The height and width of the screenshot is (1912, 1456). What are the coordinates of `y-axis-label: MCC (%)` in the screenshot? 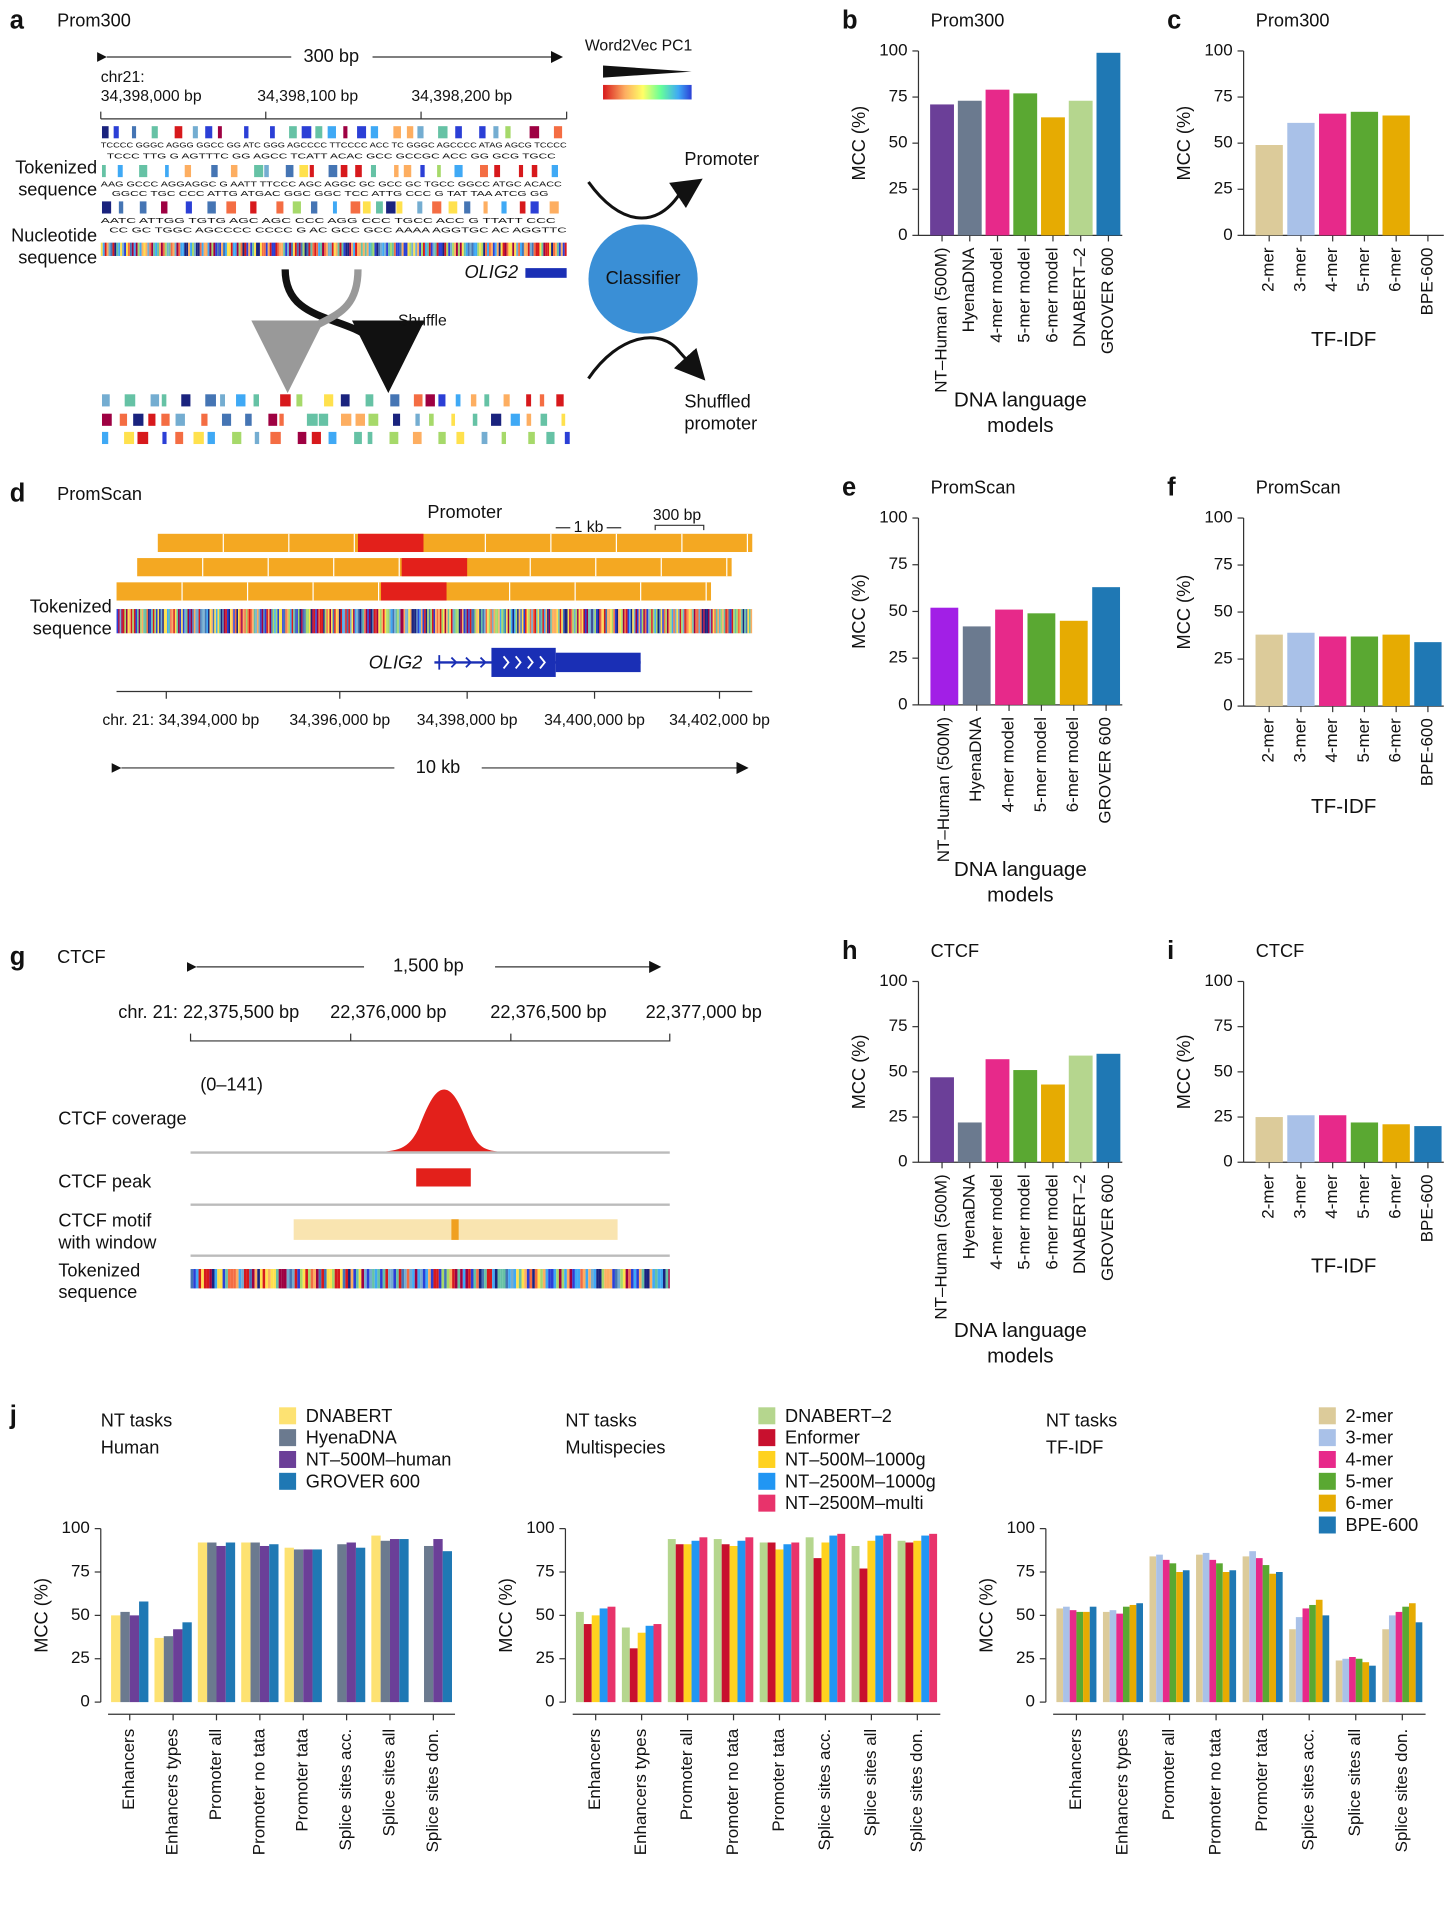 It's located at (859, 143).